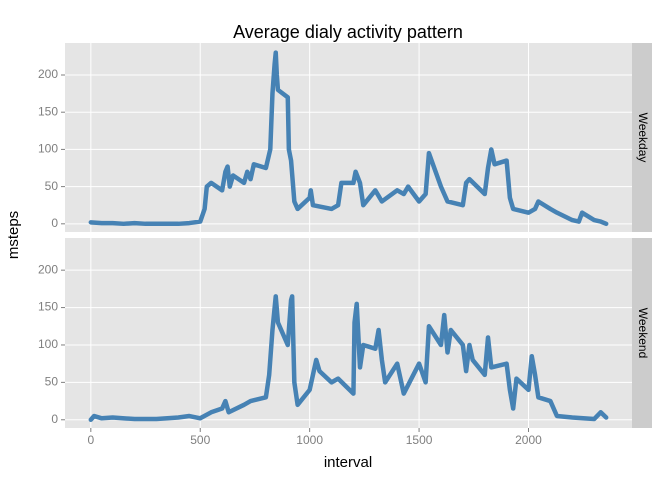 The width and height of the screenshot is (672, 485). I want to click on facet-label: Weekend, so click(643, 333).